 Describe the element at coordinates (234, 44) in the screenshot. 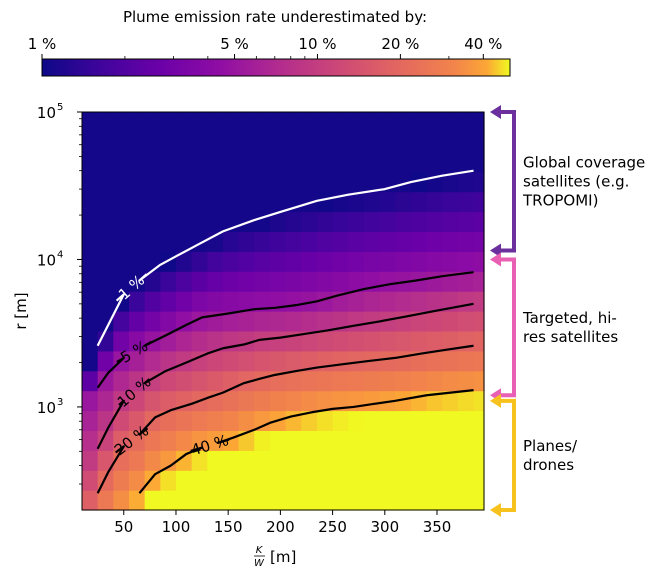

I see `colorbar-tick-label: 5 %` at that location.